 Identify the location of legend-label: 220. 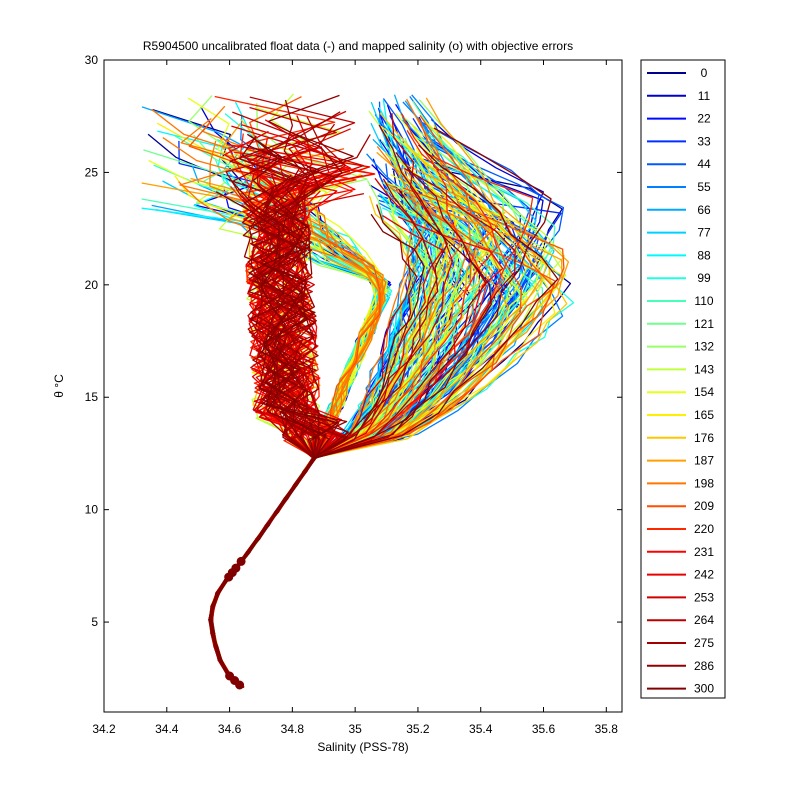
(704, 529).